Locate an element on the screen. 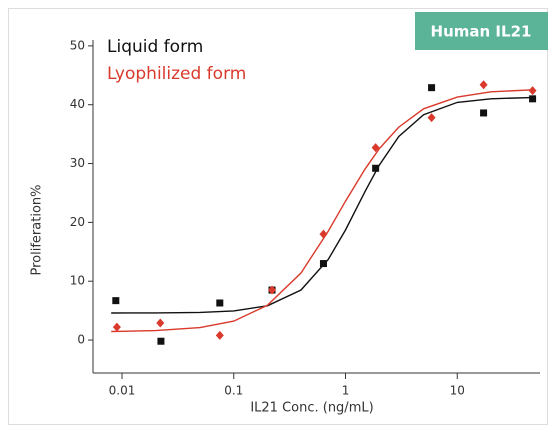 The height and width of the screenshot is (433, 554). x-tick-label: 10 is located at coordinates (457, 391).